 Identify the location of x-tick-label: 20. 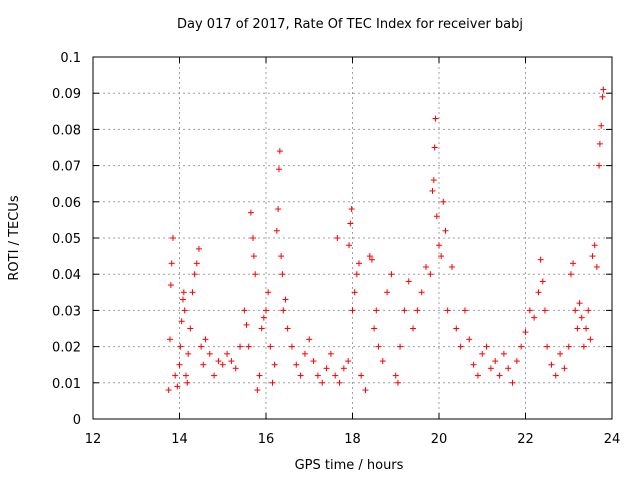
(439, 439).